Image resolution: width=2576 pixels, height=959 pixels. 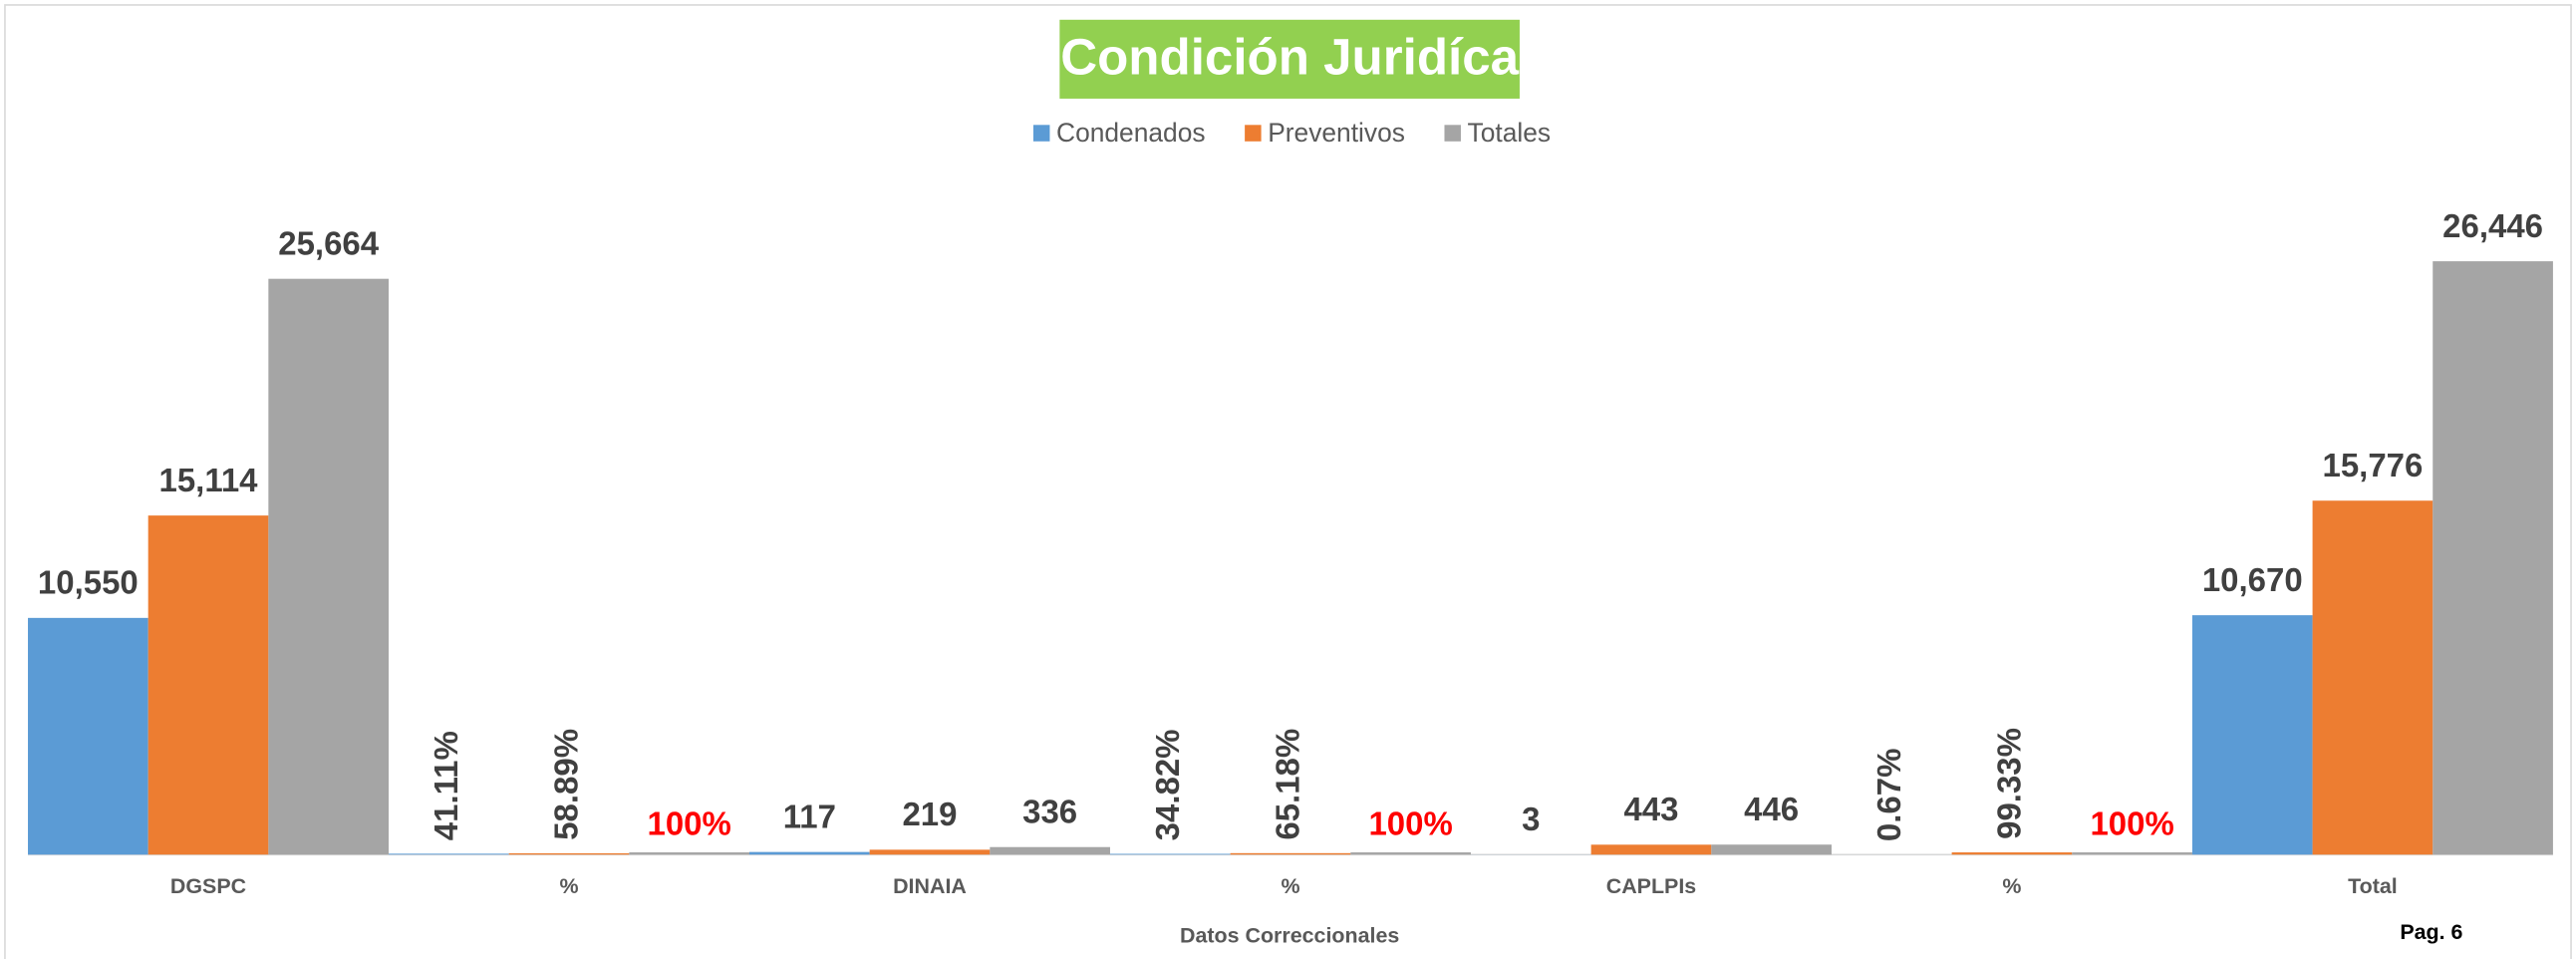 I want to click on x-tick-label: DGSPC, so click(x=208, y=886).